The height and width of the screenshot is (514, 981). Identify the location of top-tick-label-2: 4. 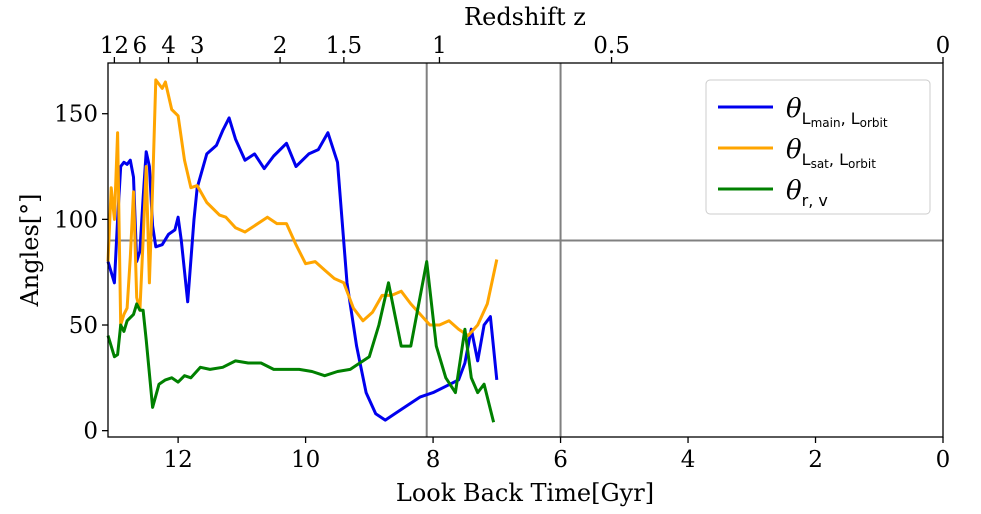
(168, 46).